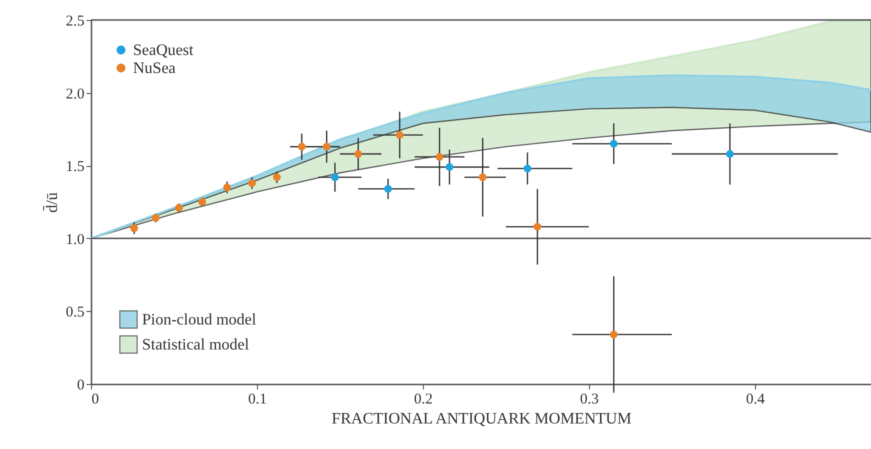  What do you see at coordinates (589, 400) in the screenshot?
I see `x-tick-label: 0.3` at bounding box center [589, 400].